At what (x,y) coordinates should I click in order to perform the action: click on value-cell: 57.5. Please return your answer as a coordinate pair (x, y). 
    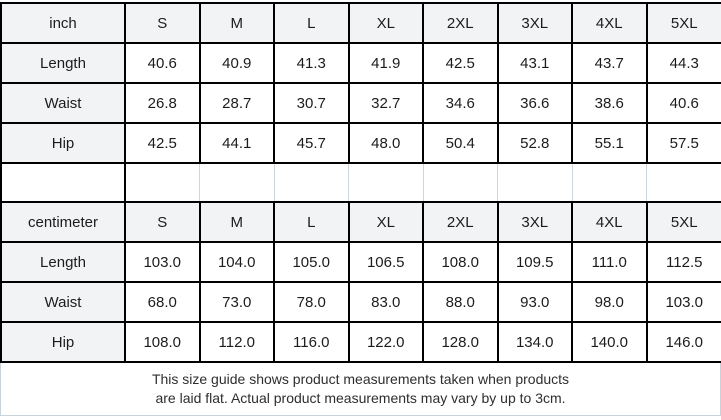
    Looking at the image, I should click on (684, 143).